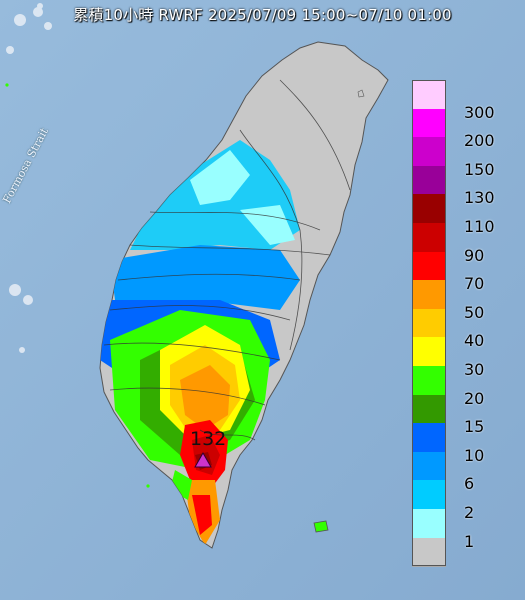 Image resolution: width=525 pixels, height=600 pixels. Describe the element at coordinates (469, 512) in the screenshot. I see `legend-level-label: 2` at that location.